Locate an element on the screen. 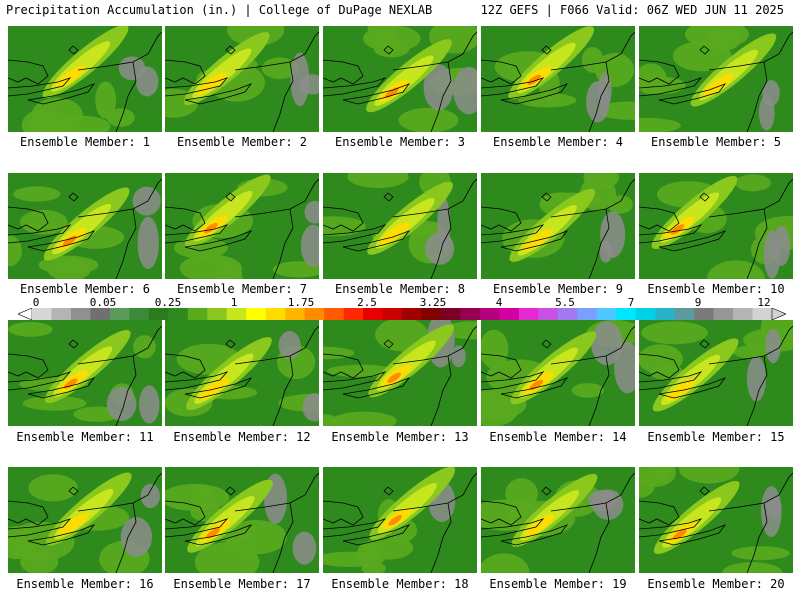 The width and height of the screenshot is (800, 600). ensemble-member-label: Ensemble Member: 14 is located at coordinates (558, 437).